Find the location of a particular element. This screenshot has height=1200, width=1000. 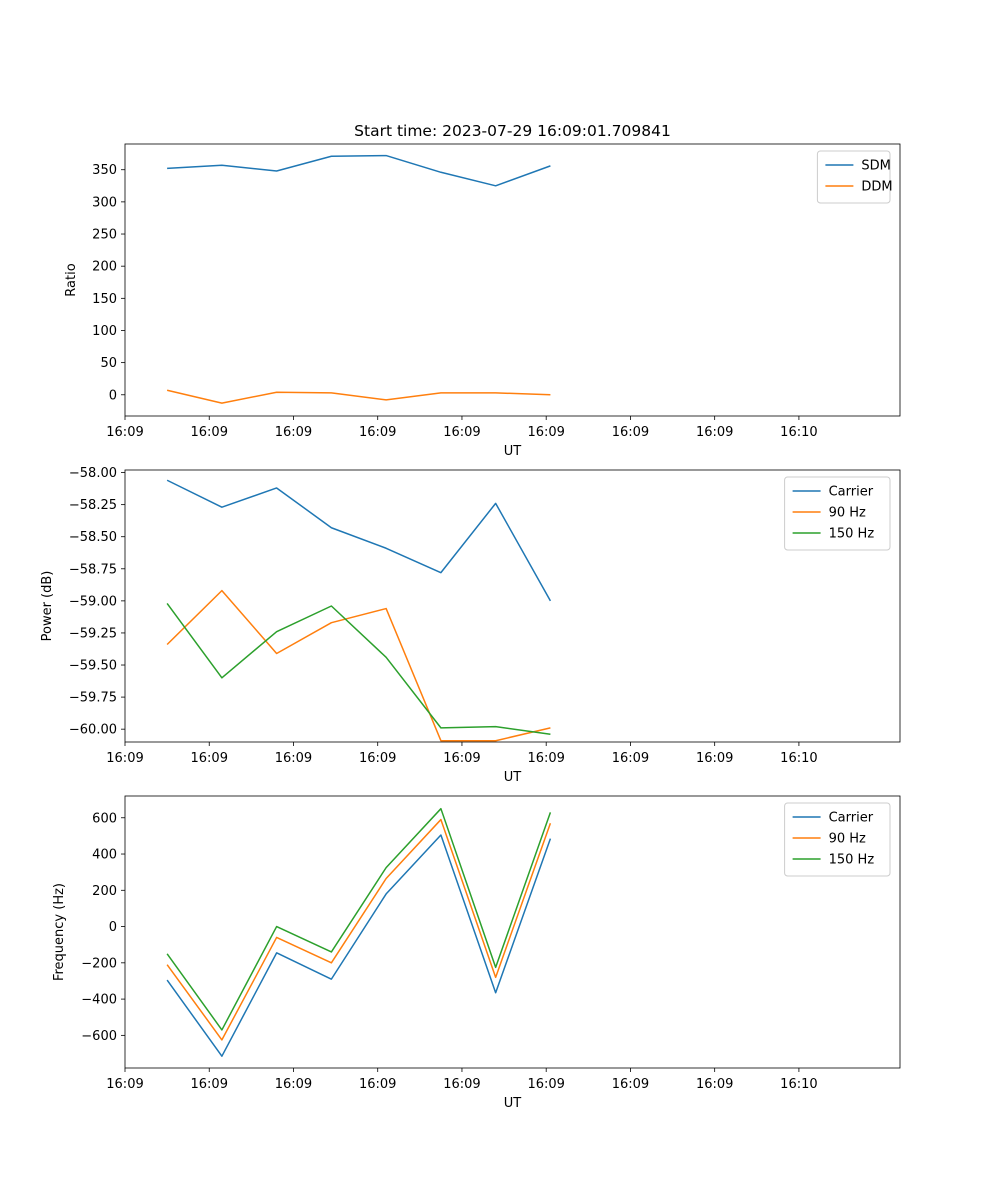

y-tick-label: −59.75 is located at coordinates (93, 698).